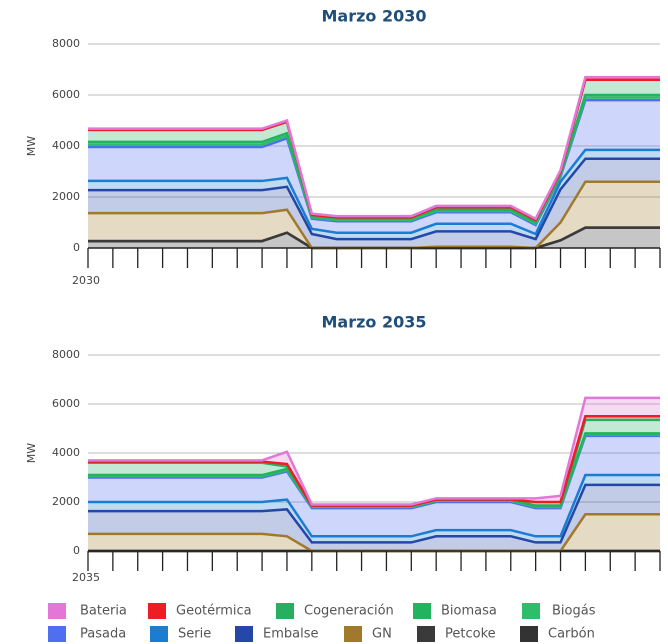 The height and width of the screenshot is (644, 668). What do you see at coordinates (571, 634) in the screenshot?
I see `legend-label: Carbón` at bounding box center [571, 634].